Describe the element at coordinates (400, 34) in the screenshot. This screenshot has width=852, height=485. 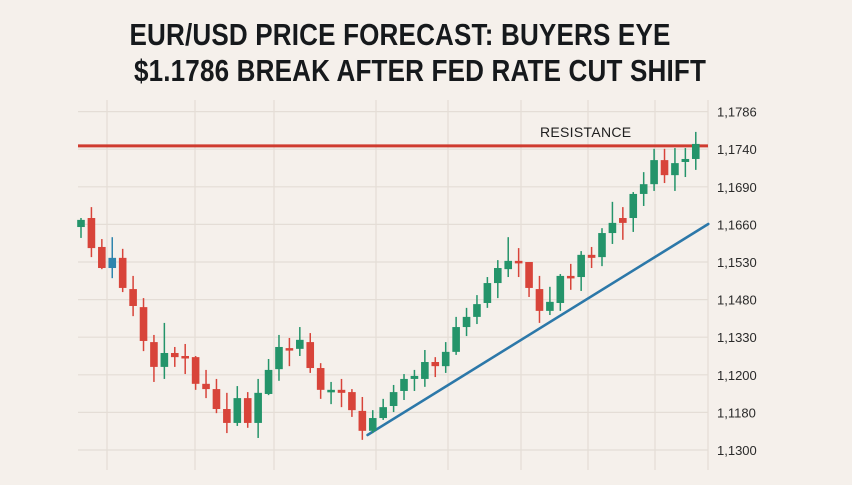
I see `chart-title-line-1: EUR/USD PRICE FORECAST: BUYERS EYE` at that location.